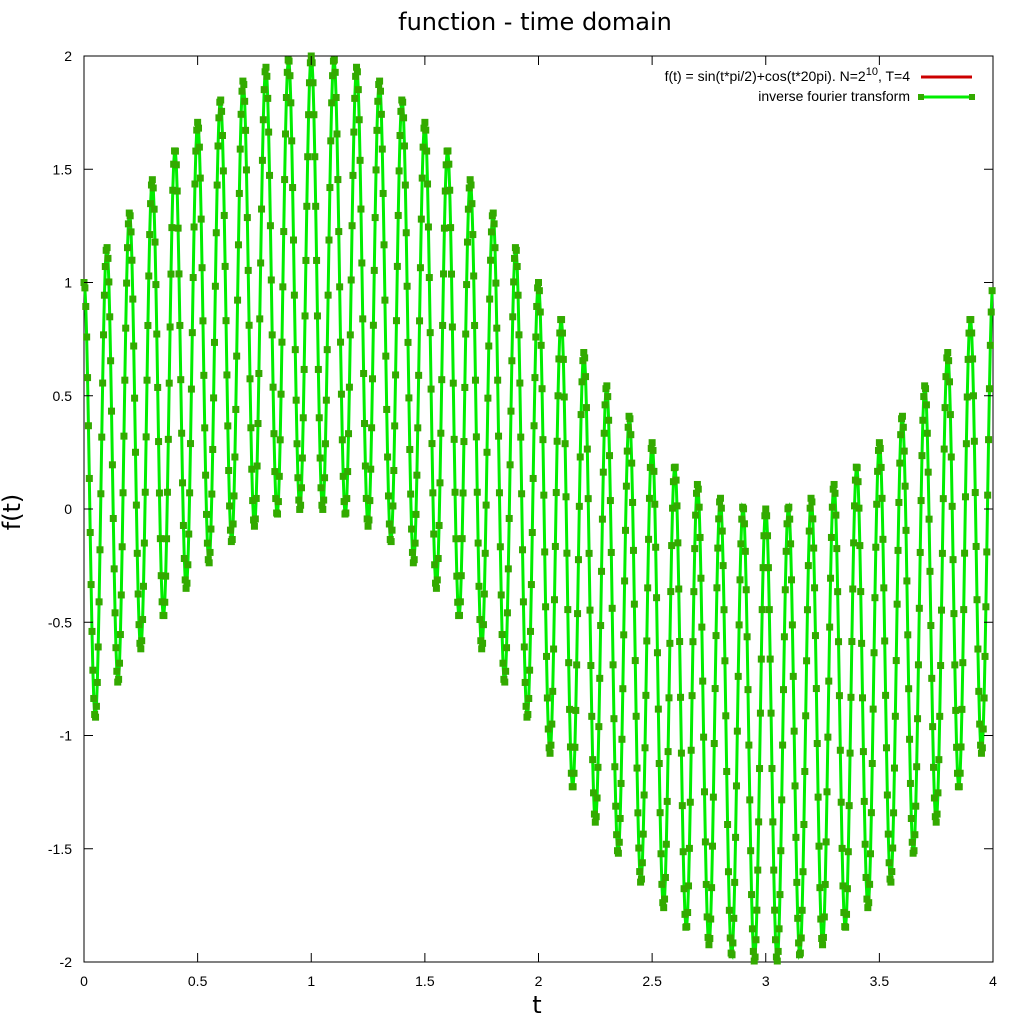 Image resolution: width=1024 pixels, height=1024 pixels. What do you see at coordinates (872, 72) in the screenshot?
I see `legend-label-function-exponent: 10` at bounding box center [872, 72].